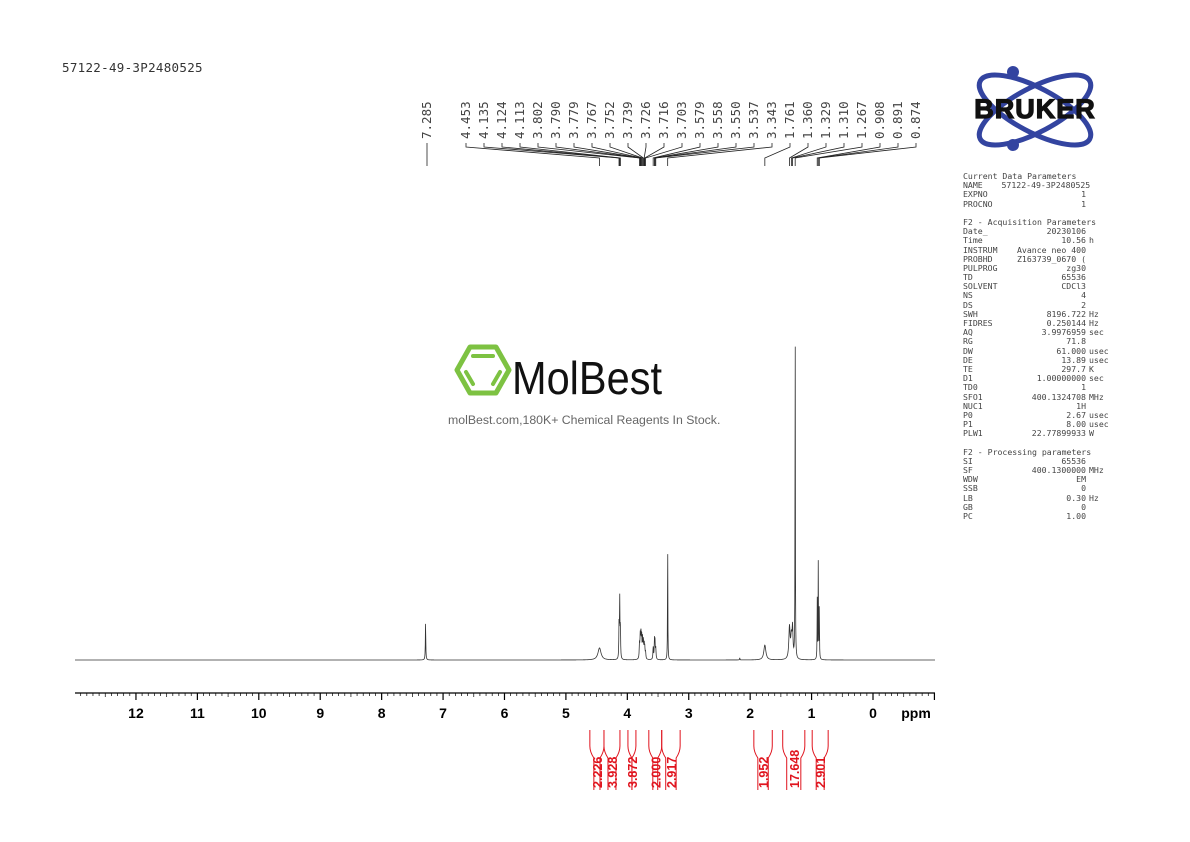  Describe the element at coordinates (613, 772) in the screenshot. I see `integral-value: 3.928` at that location.